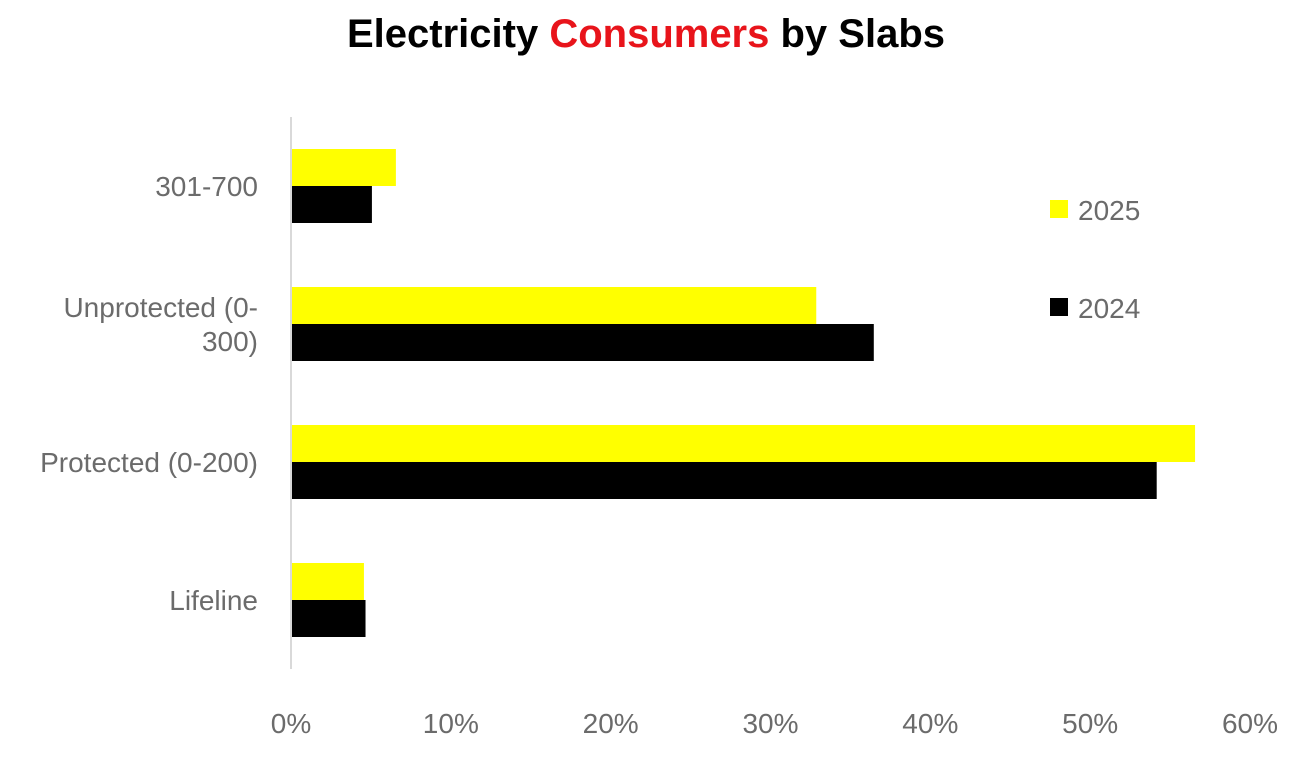 This screenshot has height=757, width=1292. Describe the element at coordinates (230, 341) in the screenshot. I see `category-label: 300)` at that location.